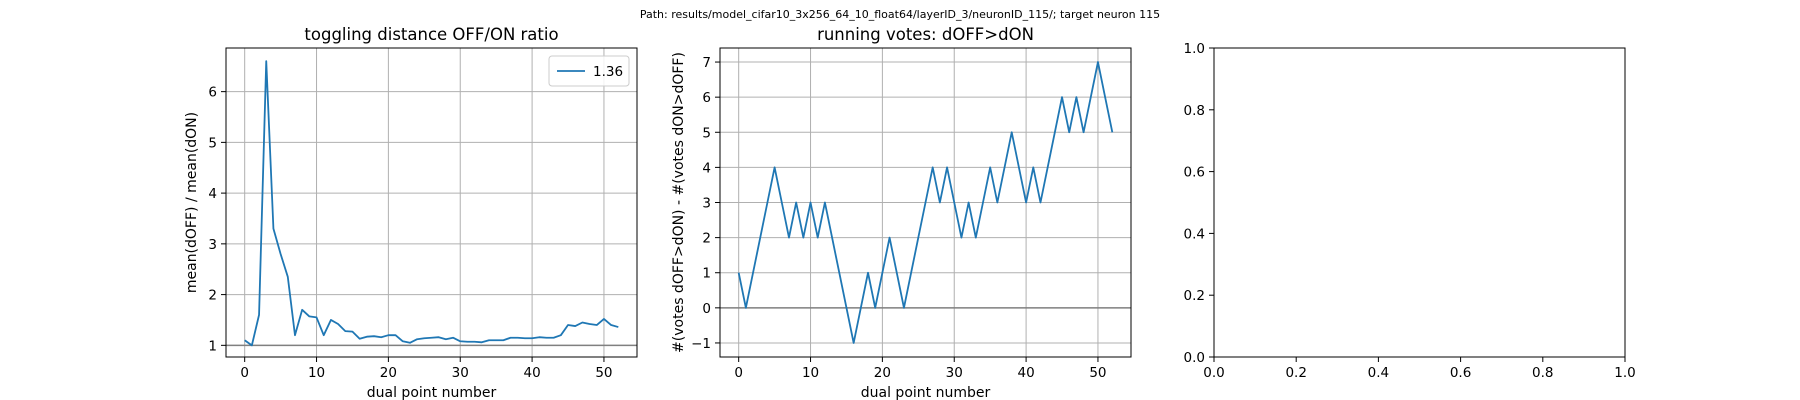  What do you see at coordinates (1194, 358) in the screenshot?
I see `y-tick-label: 0.0` at bounding box center [1194, 358].